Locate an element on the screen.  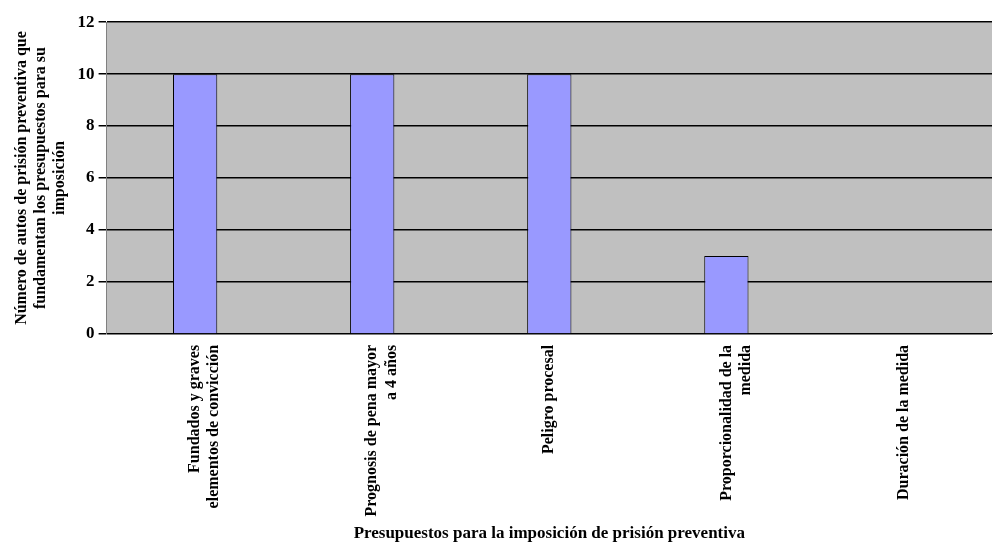
x-axis-title: Presupuestos para la imposición de prisión preventiva is located at coordinates (549, 533).